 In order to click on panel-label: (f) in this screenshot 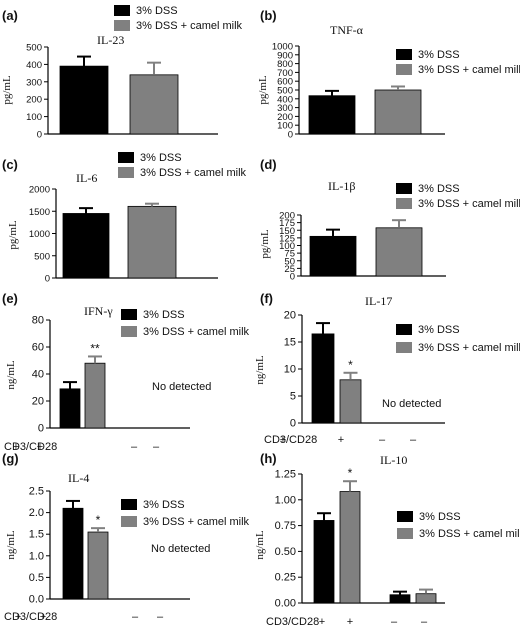, I will do `click(266, 298)`.